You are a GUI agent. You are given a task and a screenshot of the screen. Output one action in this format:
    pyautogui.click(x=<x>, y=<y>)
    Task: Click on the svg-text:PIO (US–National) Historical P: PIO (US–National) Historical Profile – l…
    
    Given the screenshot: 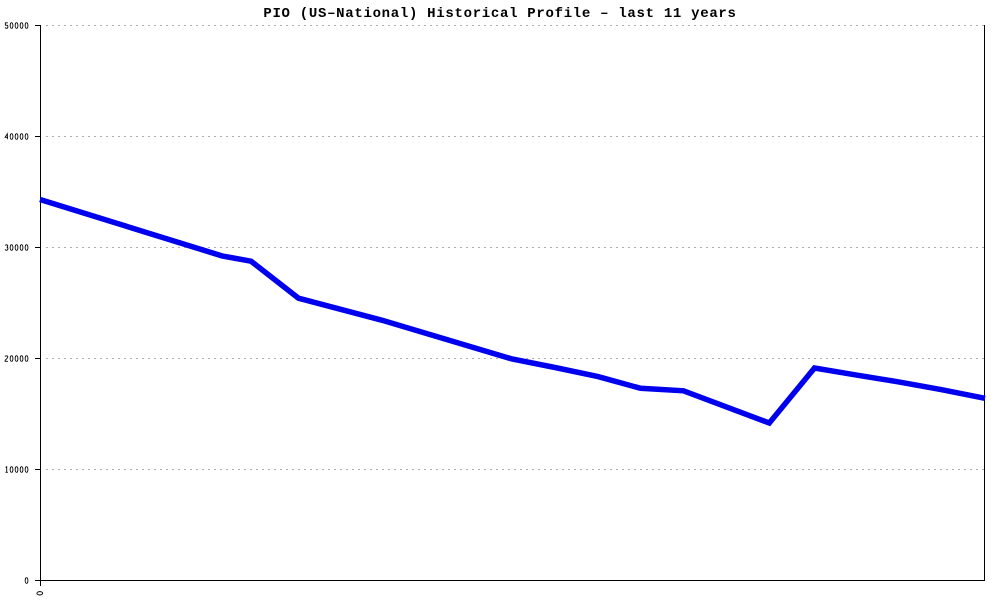 What is the action you would take?
    pyautogui.click(x=499, y=14)
    